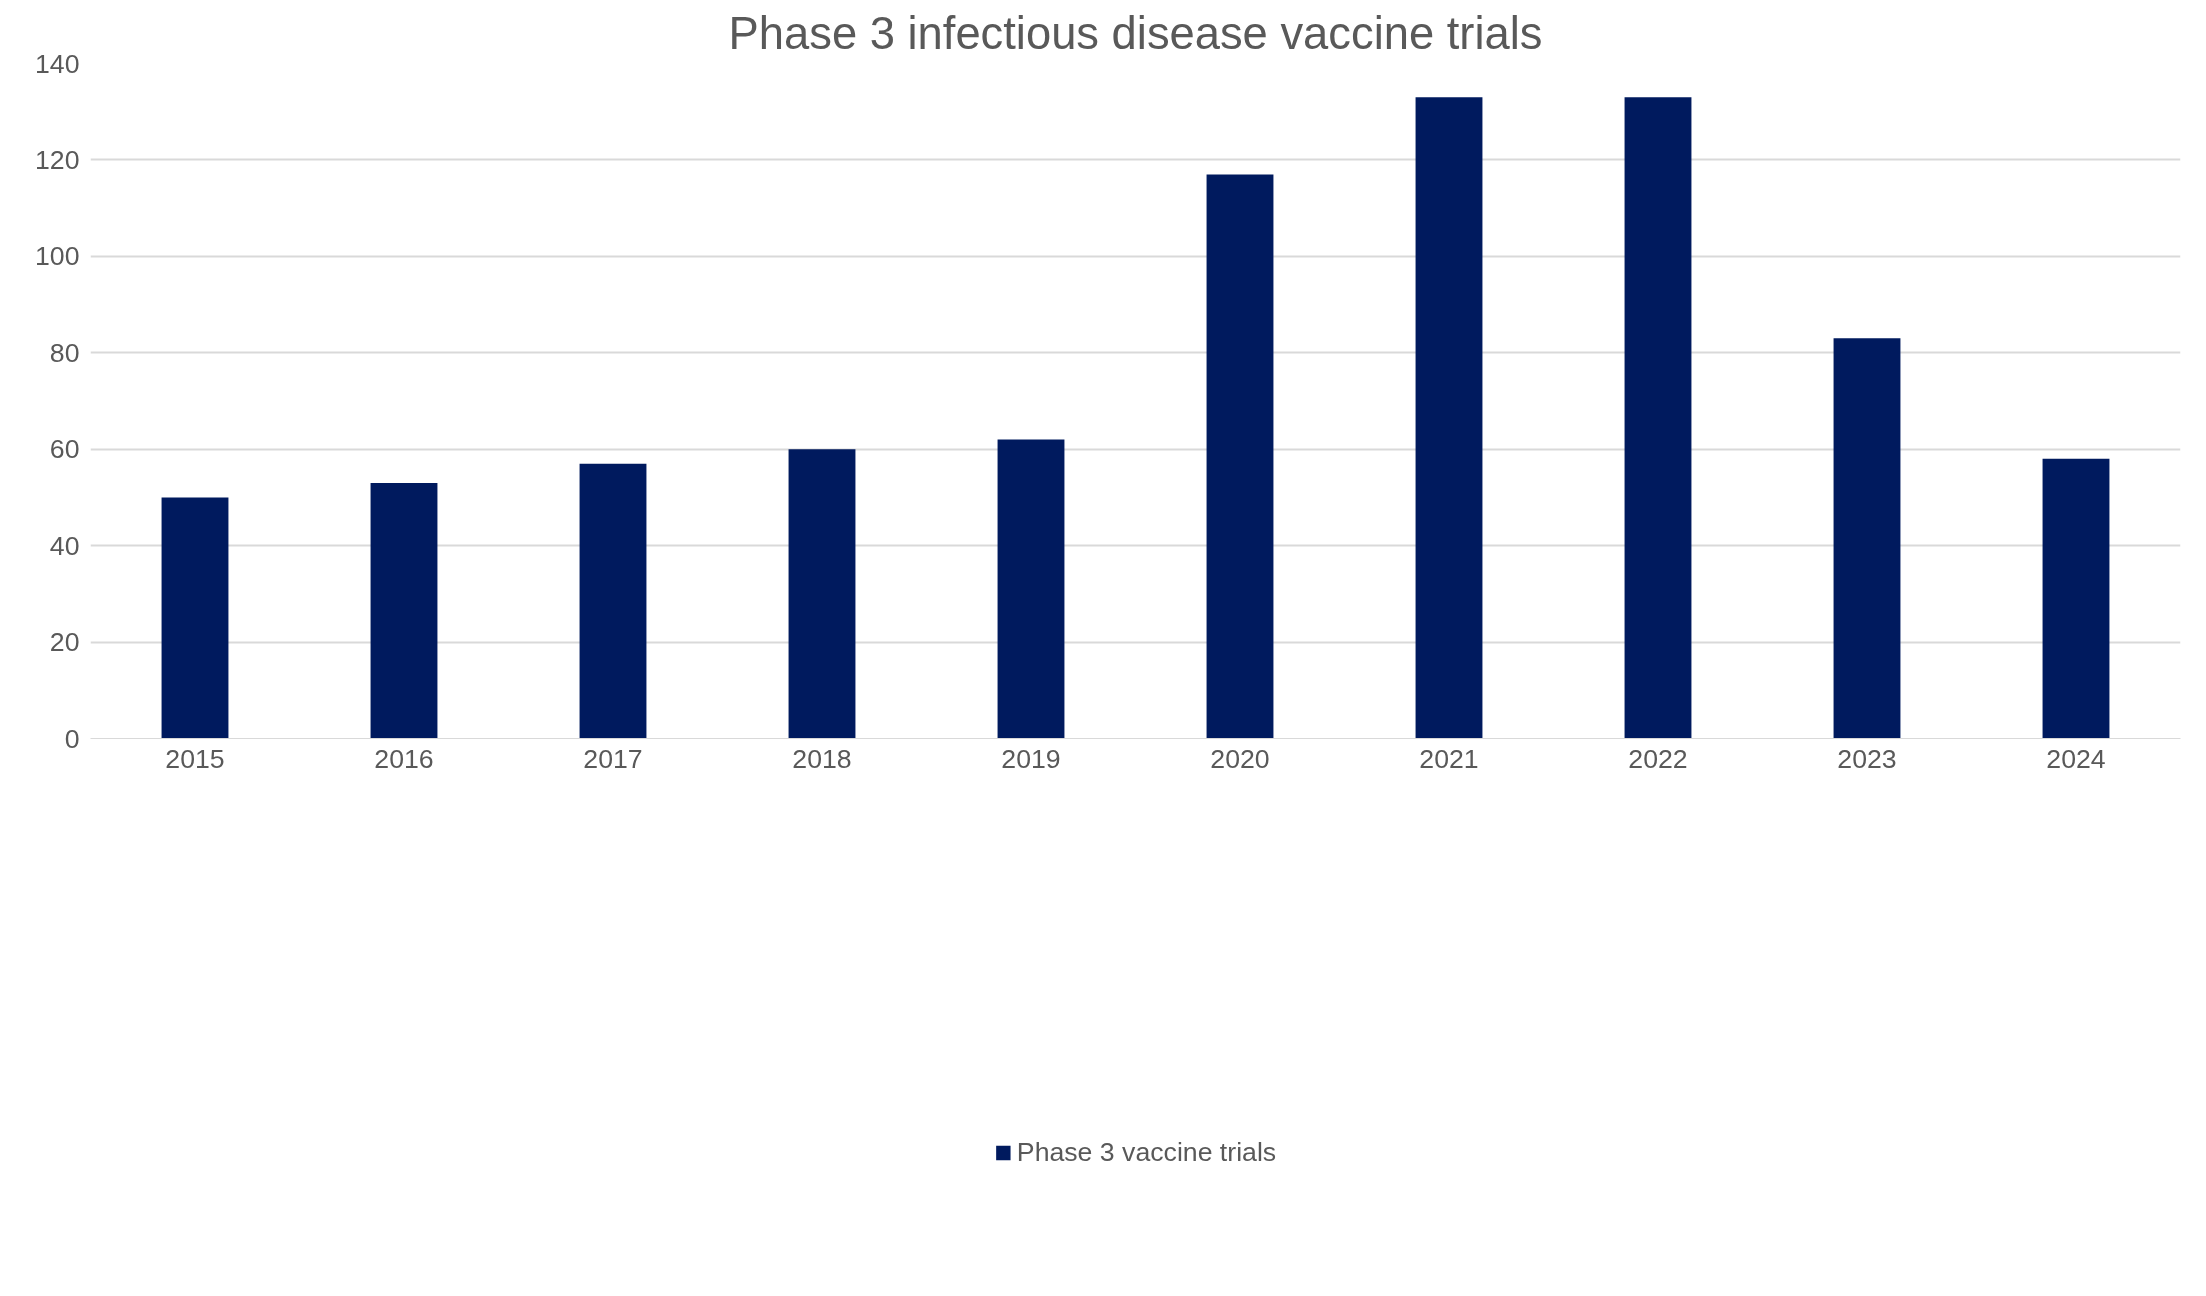  What do you see at coordinates (64, 352) in the screenshot?
I see `y-tick-label: 80` at bounding box center [64, 352].